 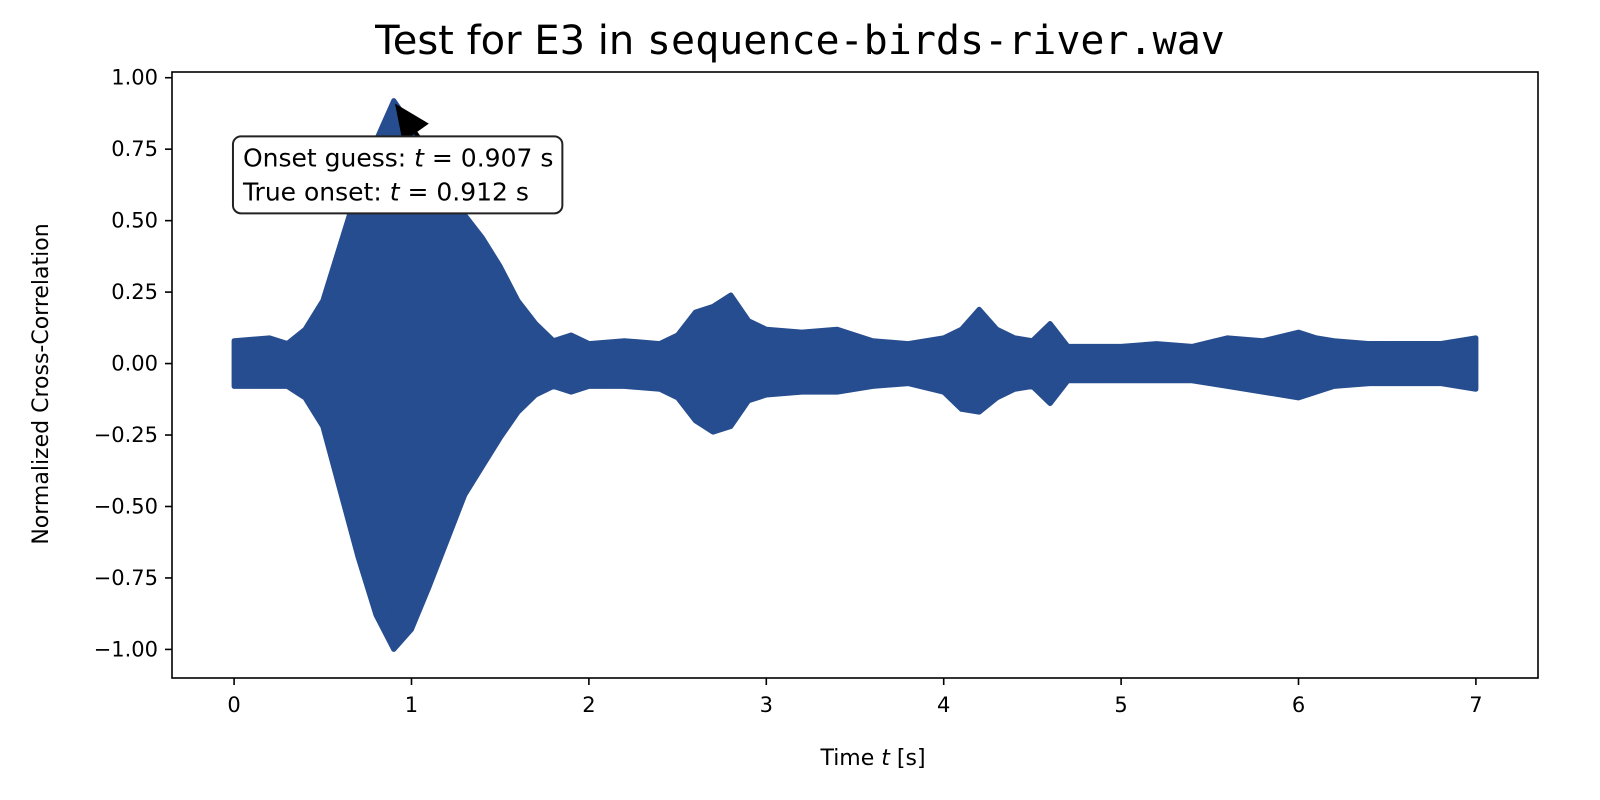 I want to click on x-axis-label-before: Time, so click(x=850, y=758).